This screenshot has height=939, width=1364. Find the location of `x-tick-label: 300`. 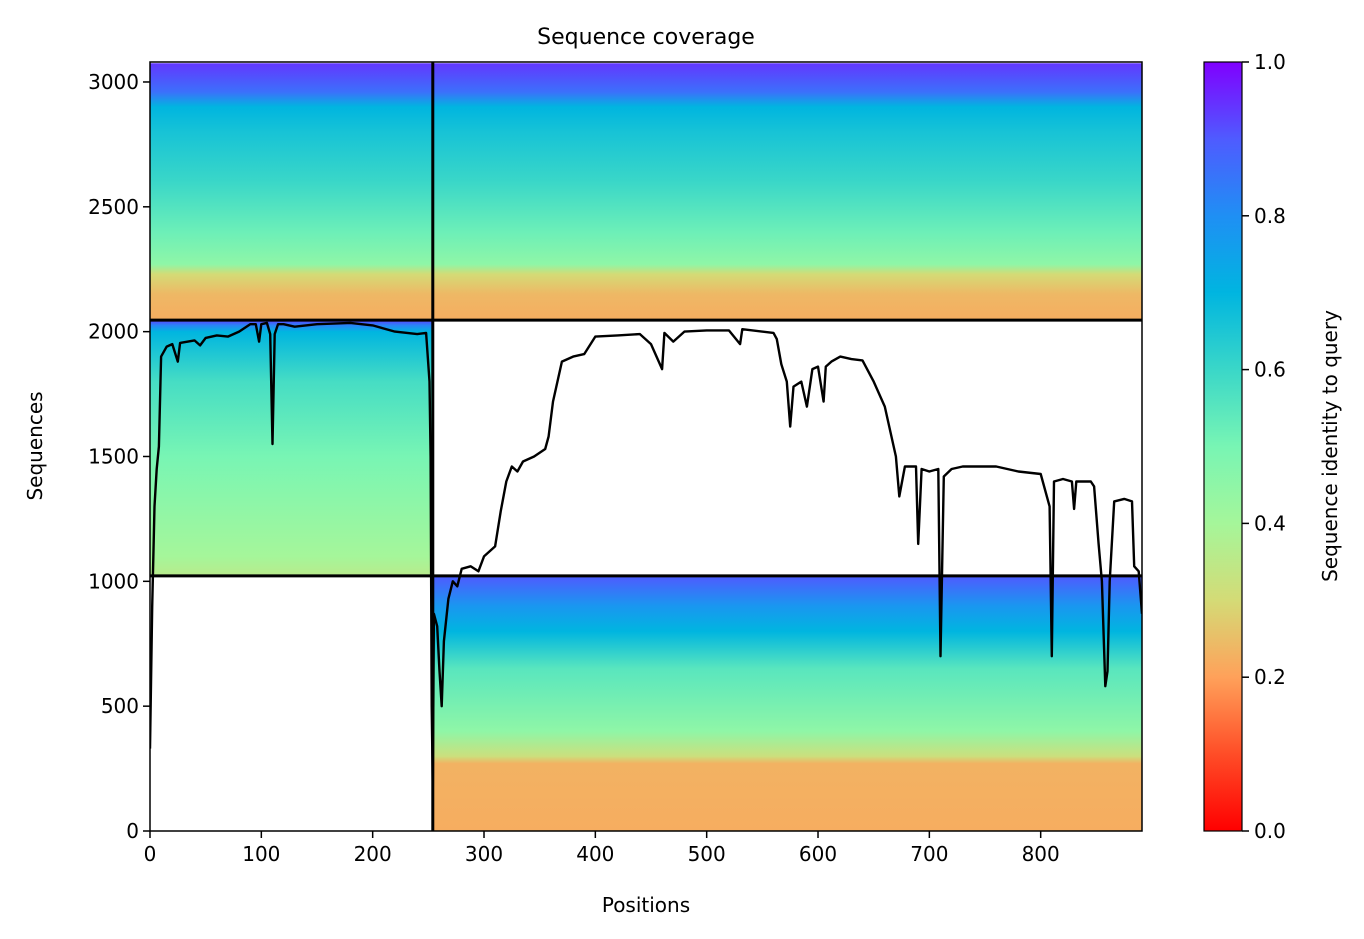

x-tick-label: 300 is located at coordinates (484, 854).